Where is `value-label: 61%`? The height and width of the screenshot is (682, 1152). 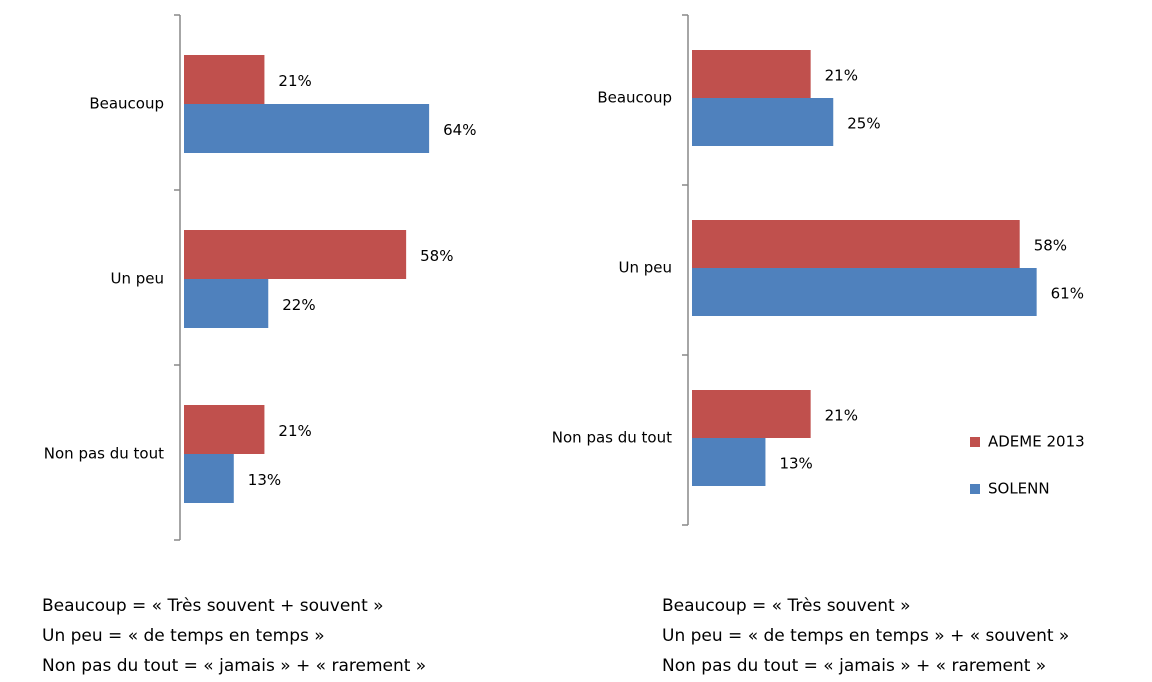 value-label: 61% is located at coordinates (1067, 294).